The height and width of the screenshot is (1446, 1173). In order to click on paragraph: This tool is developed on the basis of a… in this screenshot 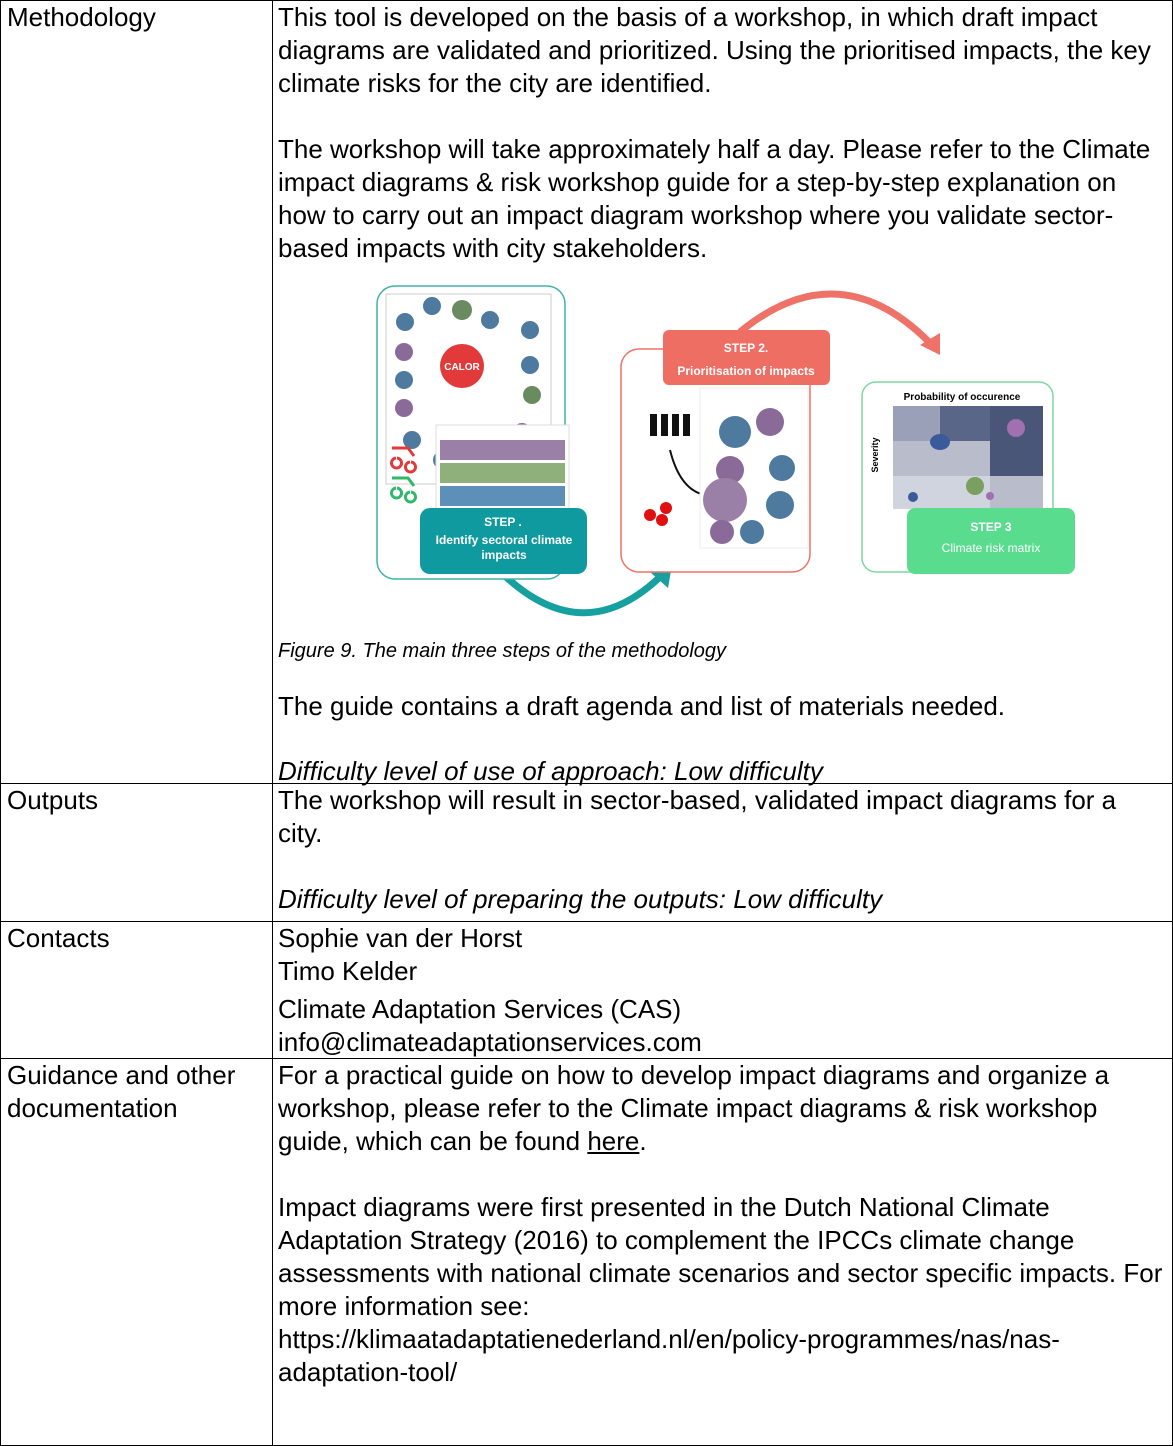, I will do `click(714, 50)`.